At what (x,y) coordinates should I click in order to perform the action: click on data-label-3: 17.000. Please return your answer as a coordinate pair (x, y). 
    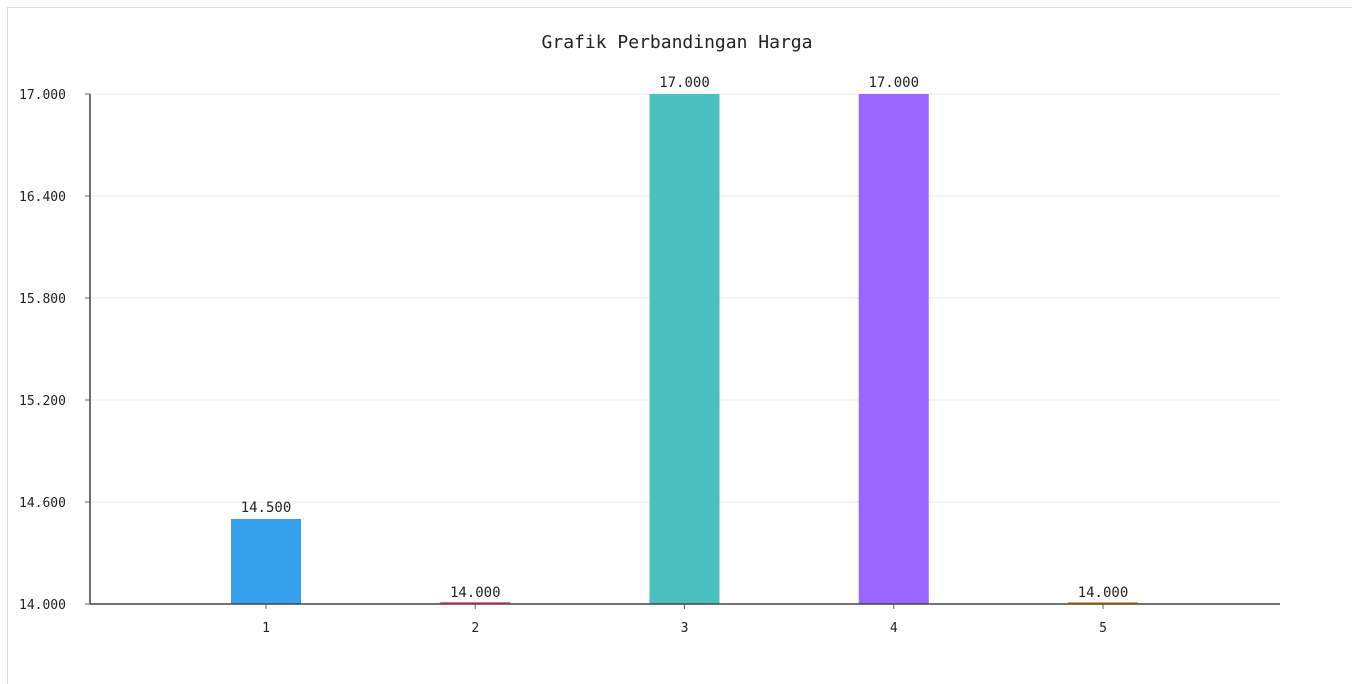
    Looking at the image, I should click on (684, 83).